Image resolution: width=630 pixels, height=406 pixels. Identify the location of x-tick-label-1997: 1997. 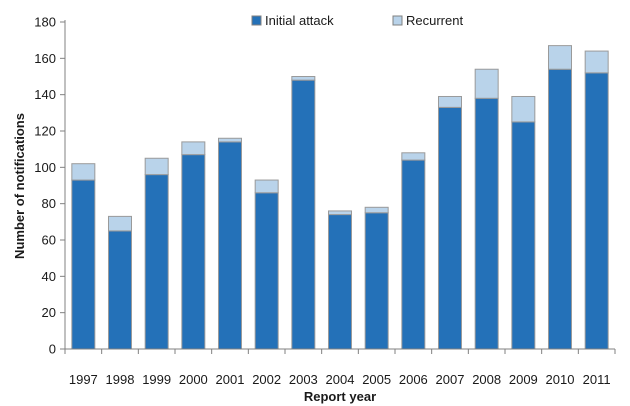
(83, 379).